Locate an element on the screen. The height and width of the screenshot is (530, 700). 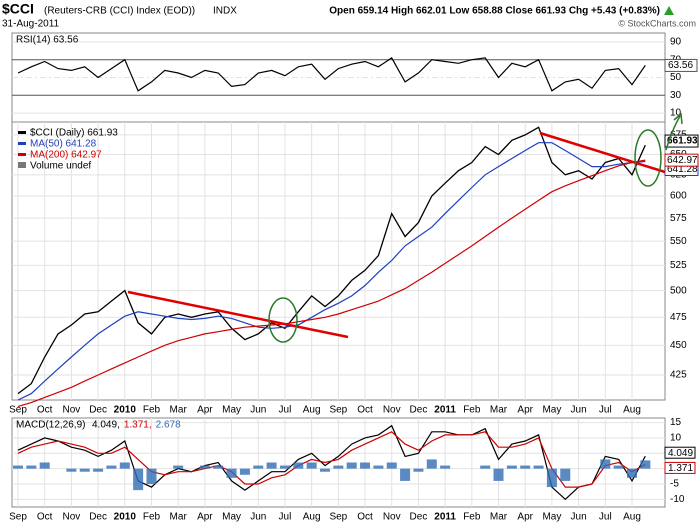
trend-line is located at coordinates (602, 152).